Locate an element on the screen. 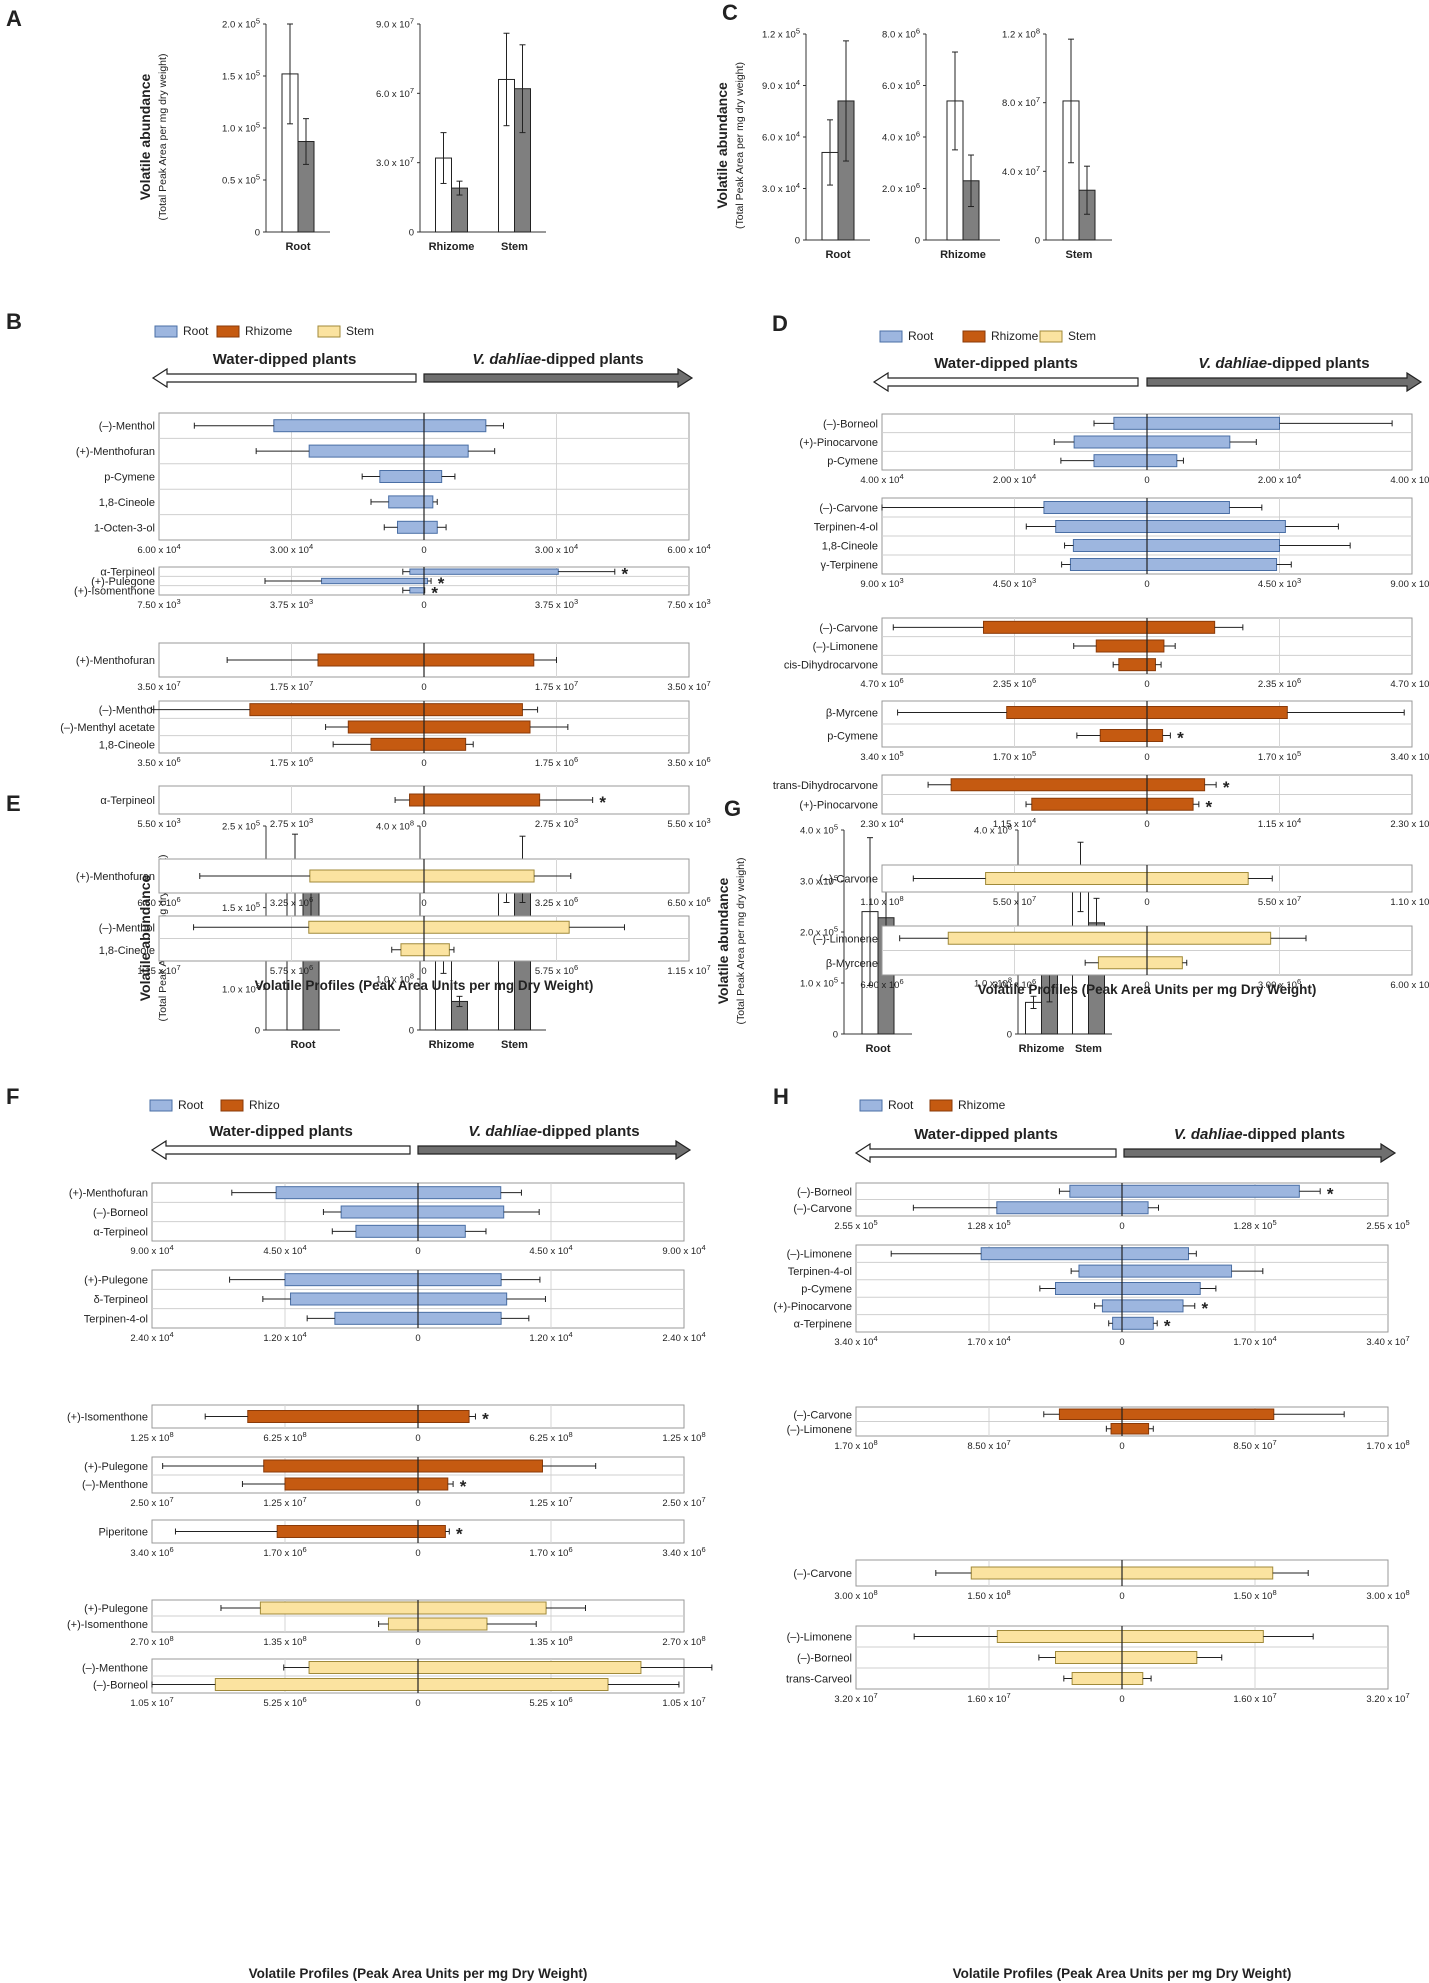 This screenshot has height=1983, width=1429. tick-label: 3.20 x 10⁷ is located at coordinates (855, 1698).